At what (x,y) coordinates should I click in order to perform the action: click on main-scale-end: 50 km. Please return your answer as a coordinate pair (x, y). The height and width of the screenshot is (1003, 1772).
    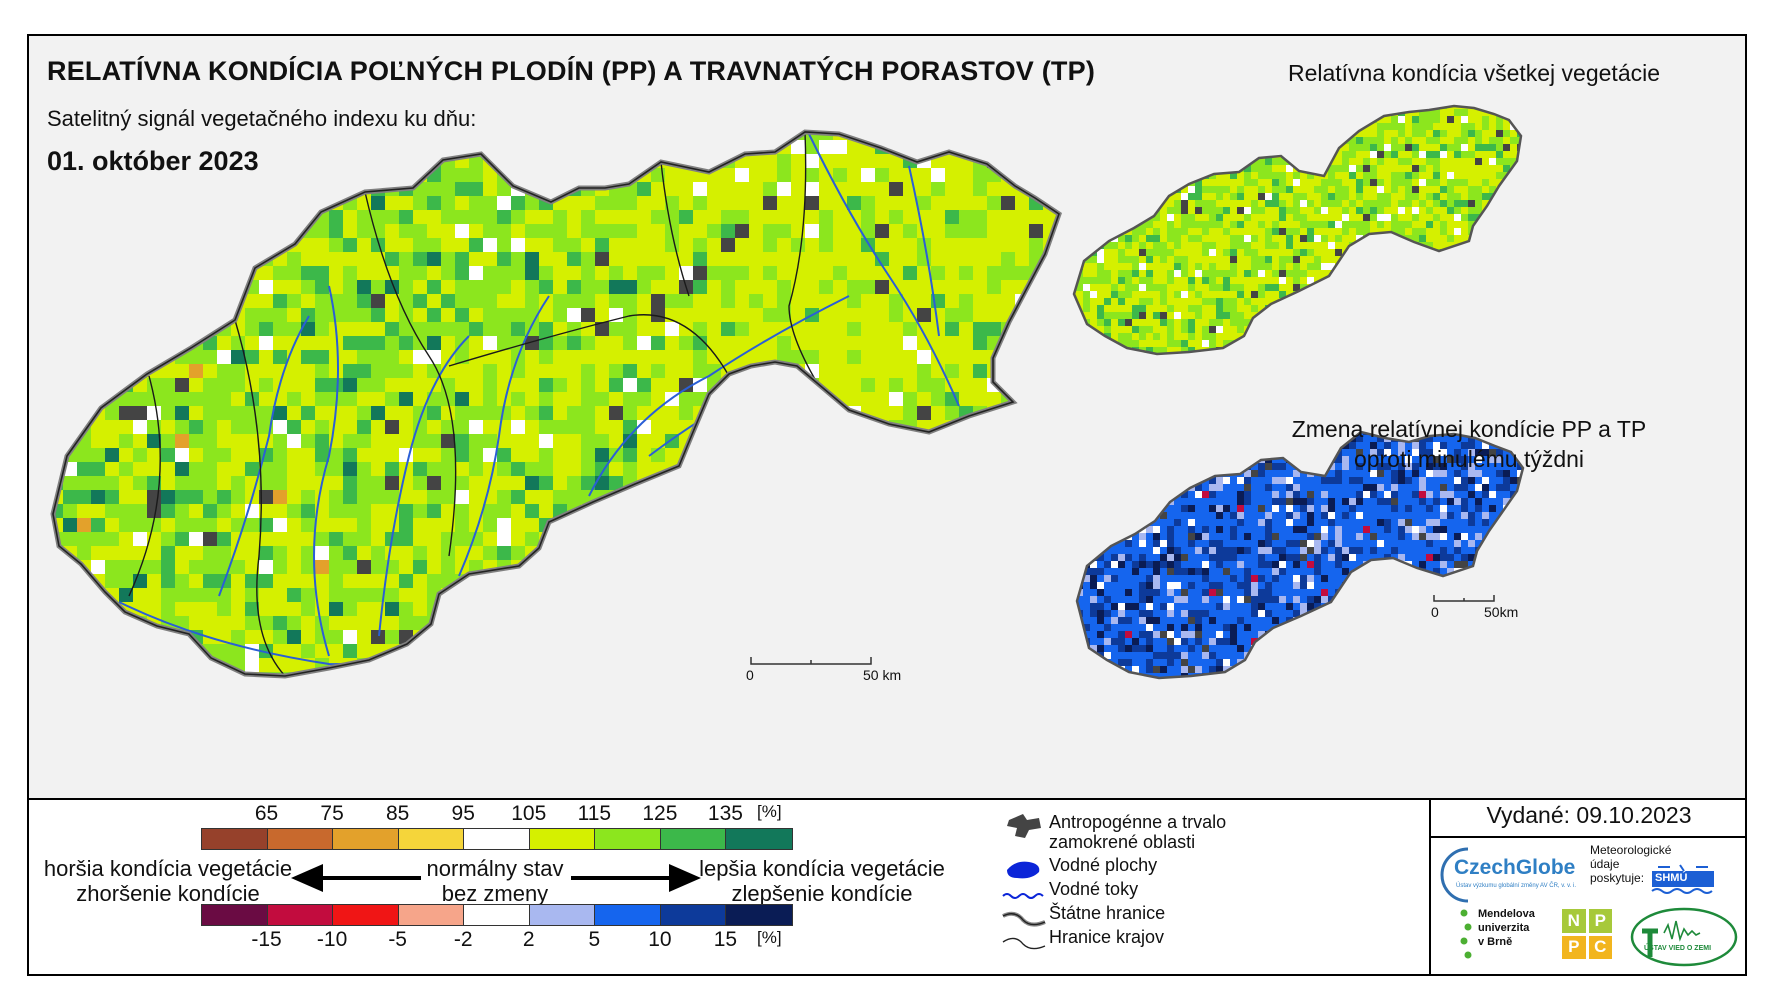
    Looking at the image, I should click on (882, 675).